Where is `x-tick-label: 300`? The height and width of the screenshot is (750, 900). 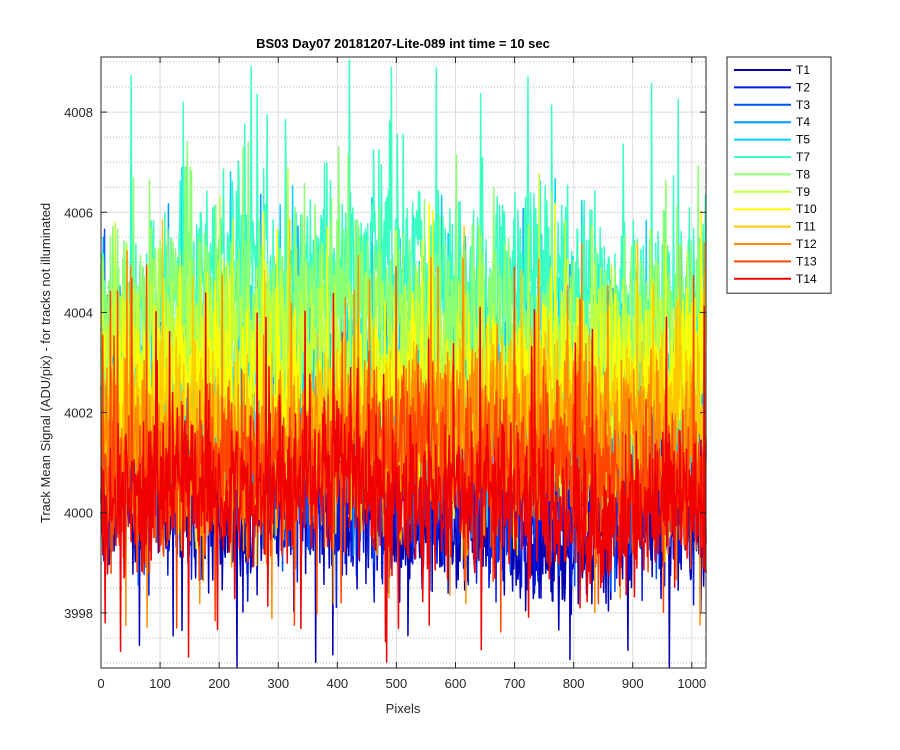
x-tick-label: 300 is located at coordinates (278, 683).